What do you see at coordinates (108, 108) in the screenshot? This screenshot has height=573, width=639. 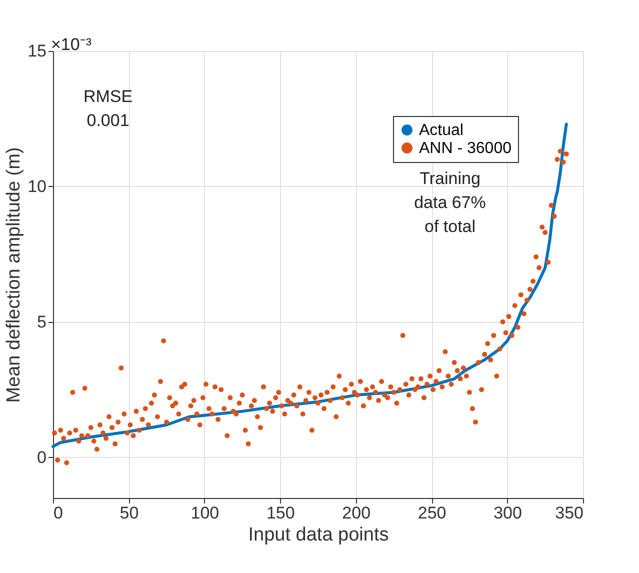 I see `annotation: RMSE 0.001` at bounding box center [108, 108].